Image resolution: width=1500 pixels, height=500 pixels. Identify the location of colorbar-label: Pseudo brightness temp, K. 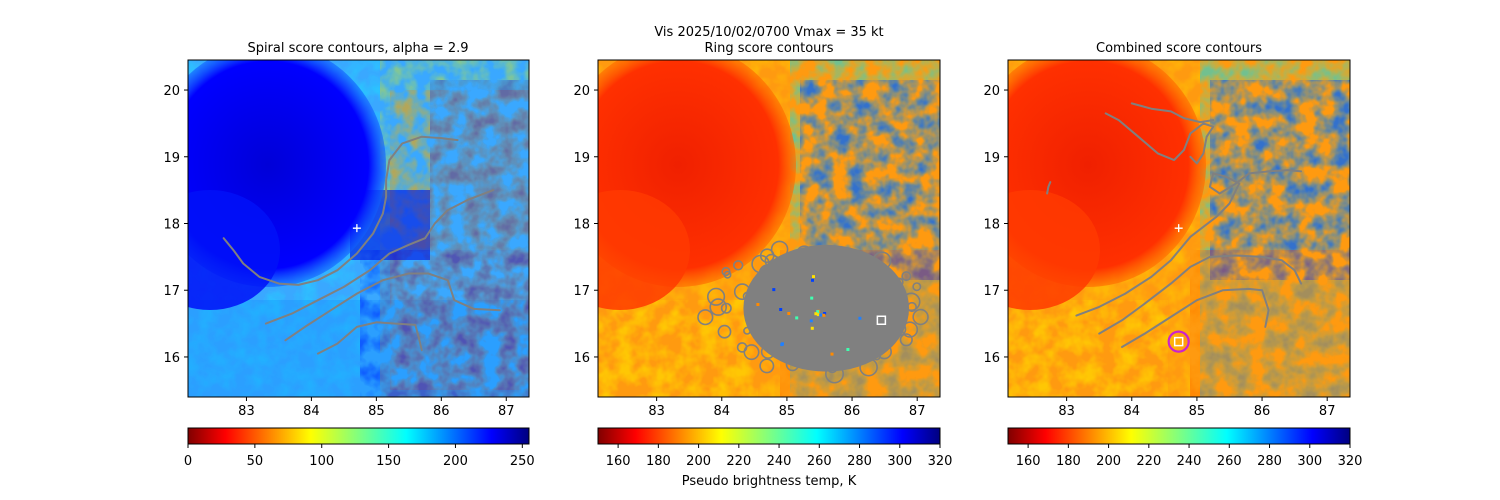
(769, 481).